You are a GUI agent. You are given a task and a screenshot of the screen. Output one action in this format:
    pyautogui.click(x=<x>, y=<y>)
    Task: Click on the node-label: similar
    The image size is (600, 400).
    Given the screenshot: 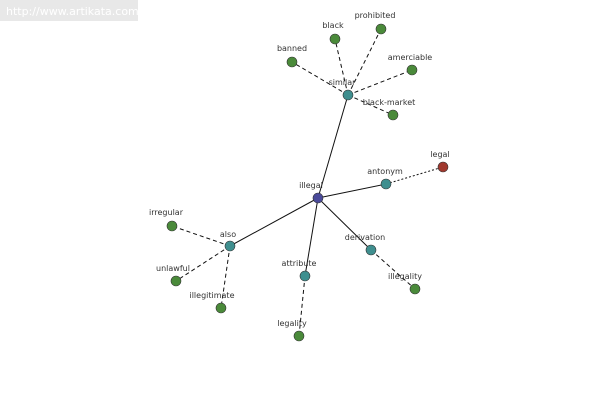 What is the action you would take?
    pyautogui.click(x=343, y=82)
    